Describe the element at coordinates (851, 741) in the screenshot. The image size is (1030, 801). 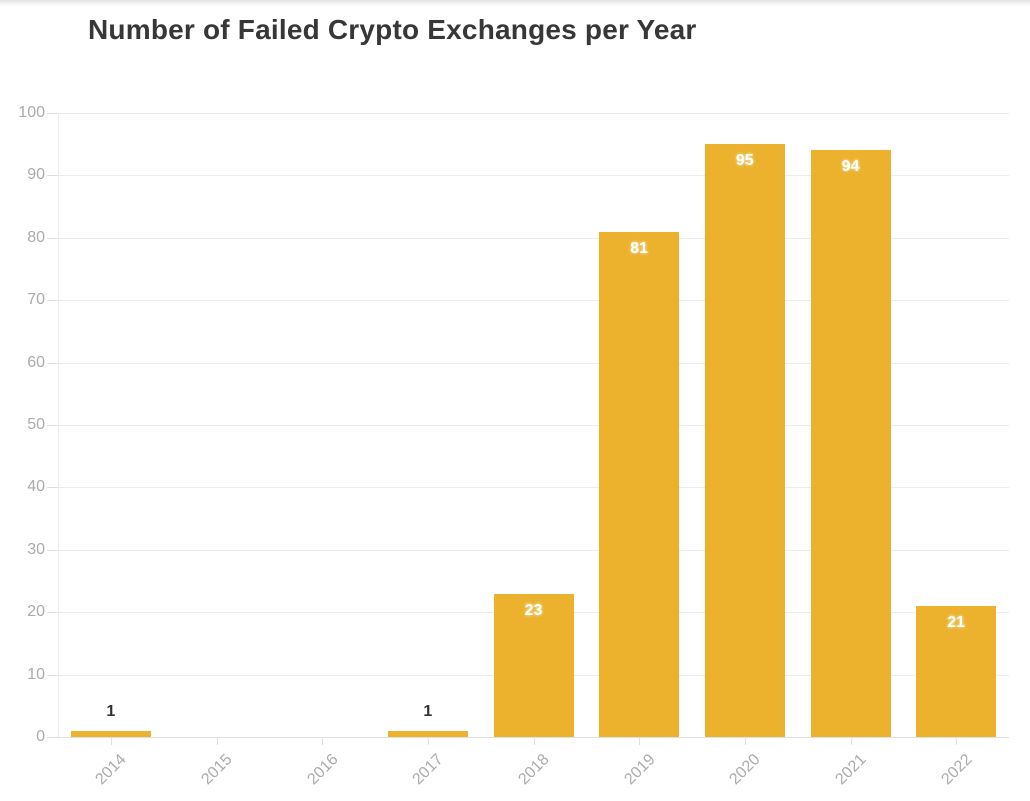
I see `x-axis-tick-2021` at that location.